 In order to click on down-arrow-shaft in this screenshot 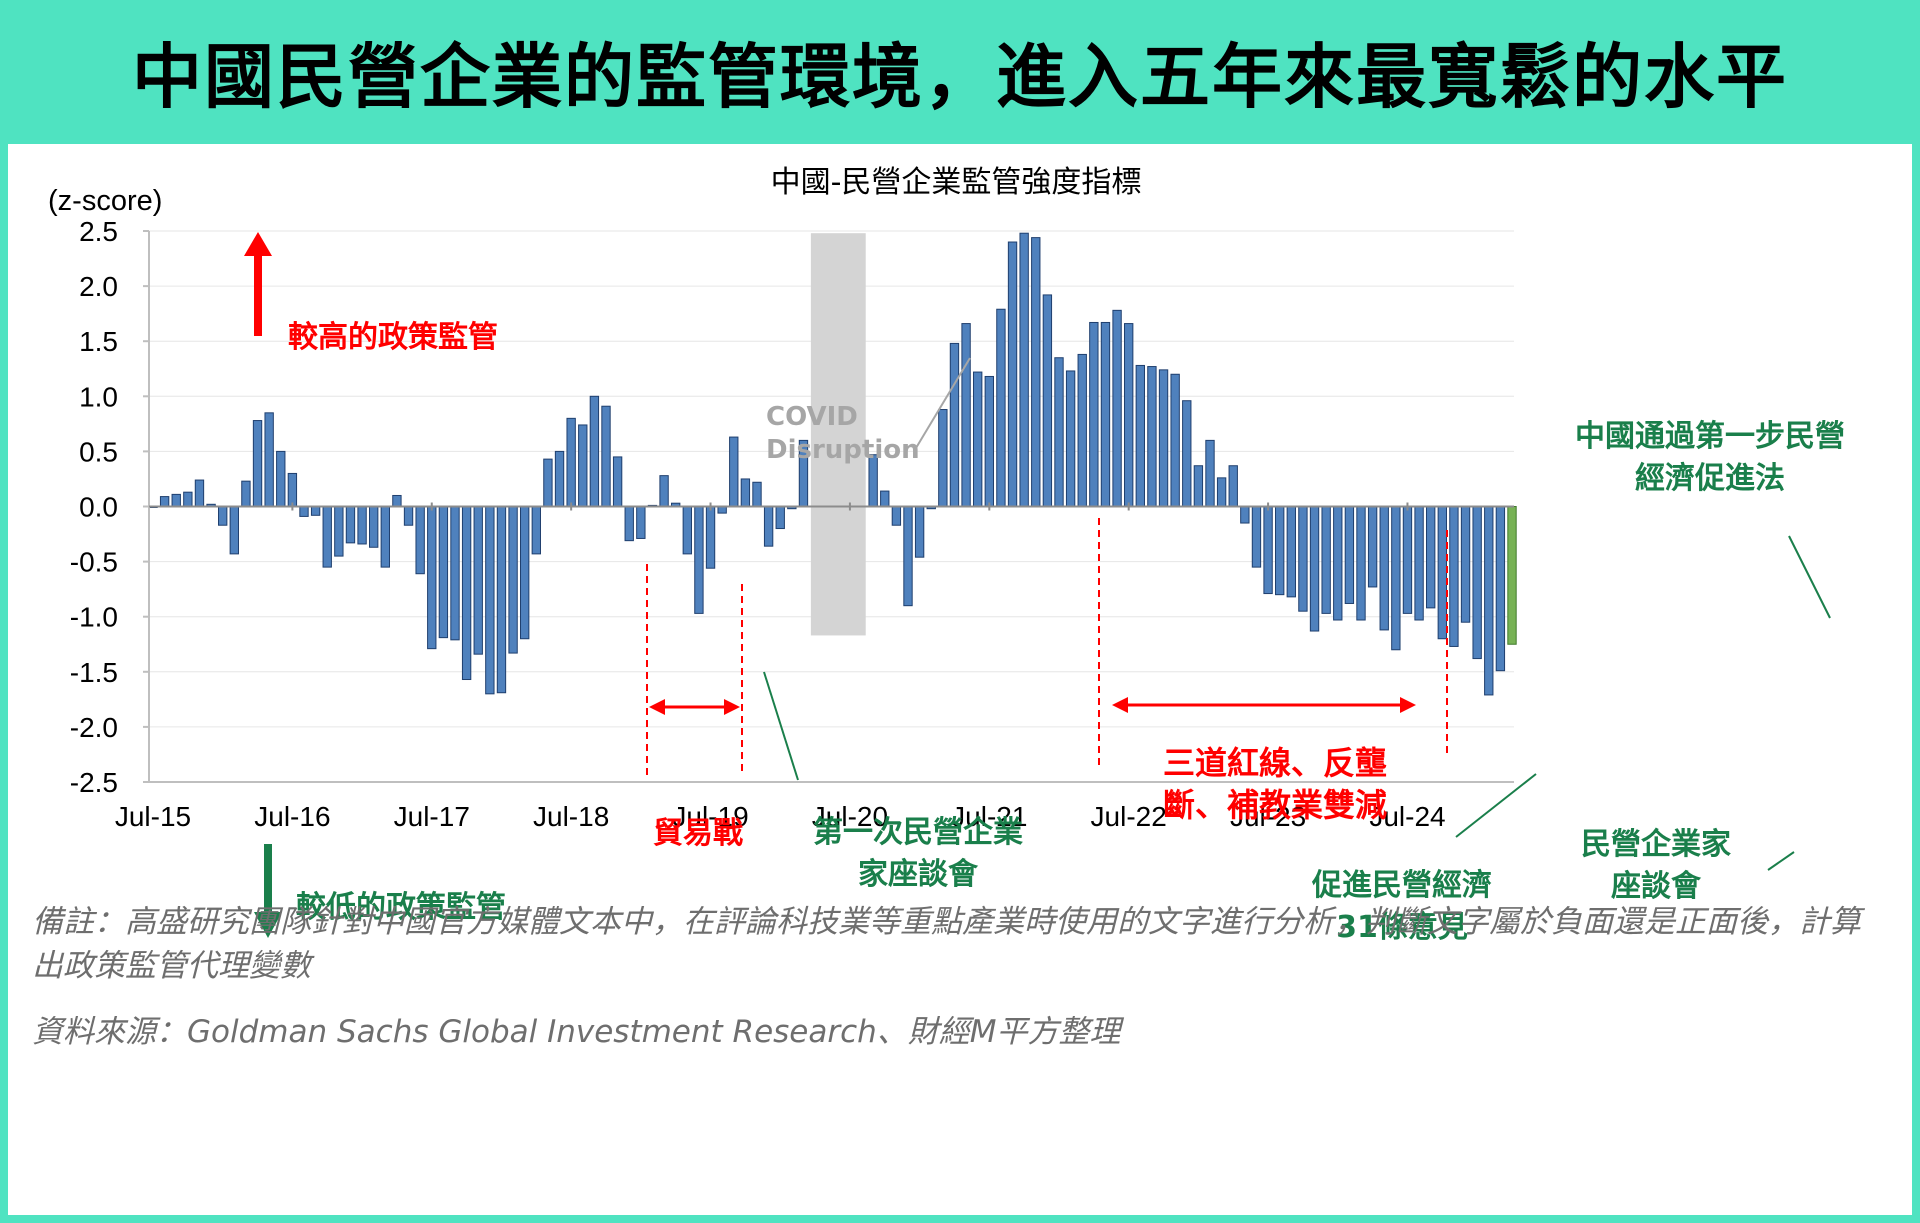, I will do `click(268, 880)`.